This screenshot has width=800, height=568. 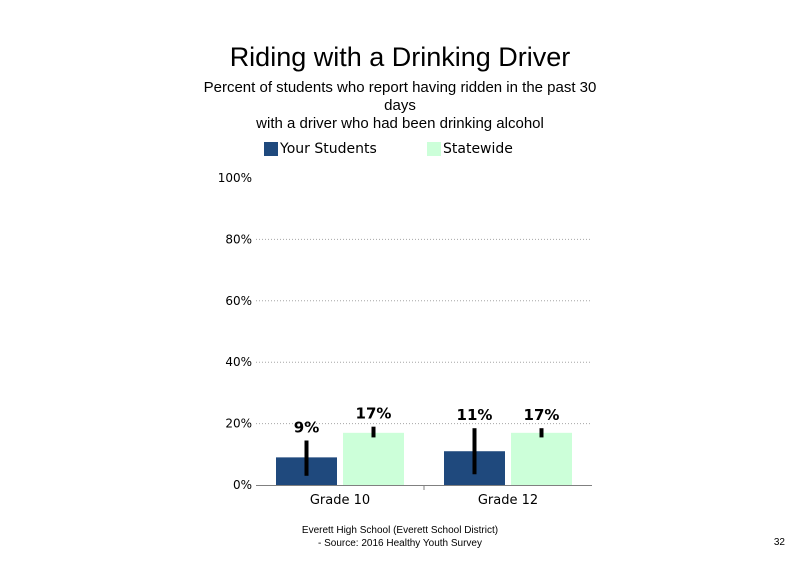 What do you see at coordinates (542, 415) in the screenshot?
I see `data-label-statewide-grade-12: 17%` at bounding box center [542, 415].